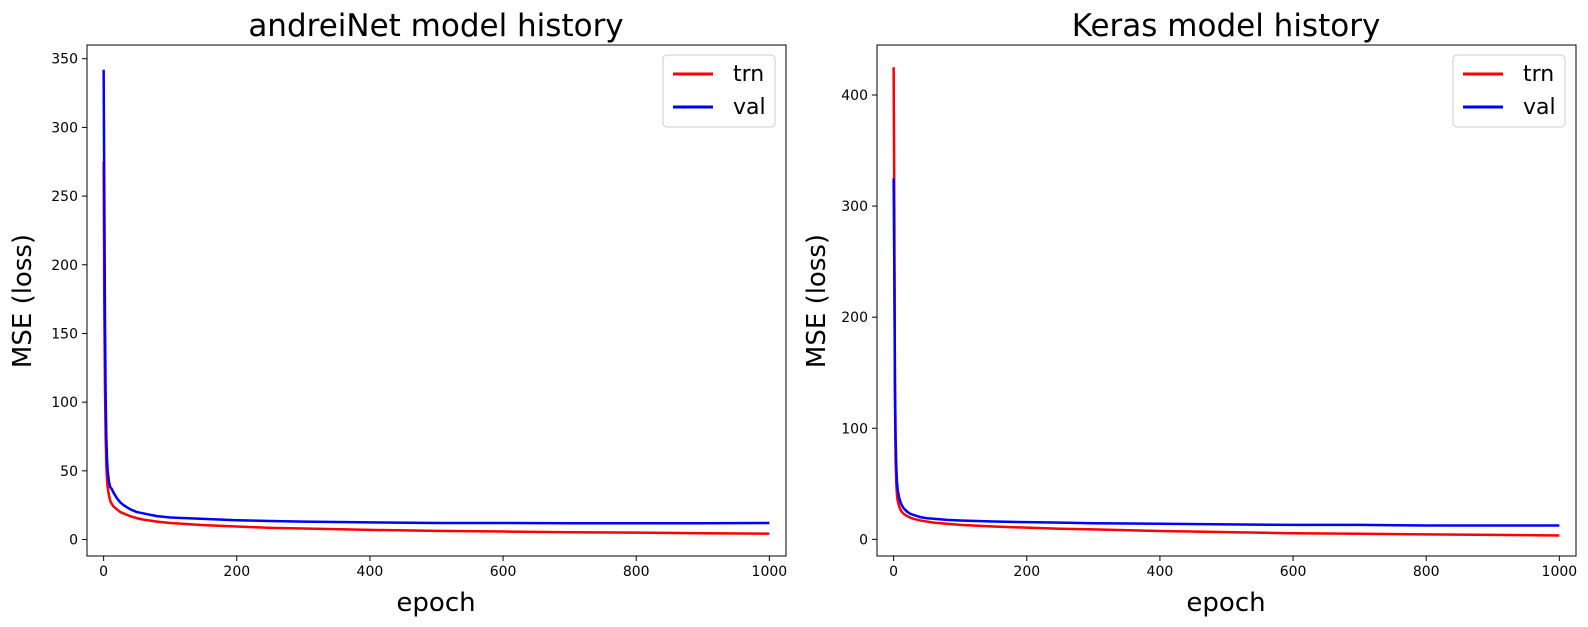 Image resolution: width=1588 pixels, height=627 pixels. Describe the element at coordinates (64, 60) in the screenshot. I see `y-tick-label: 350` at that location.